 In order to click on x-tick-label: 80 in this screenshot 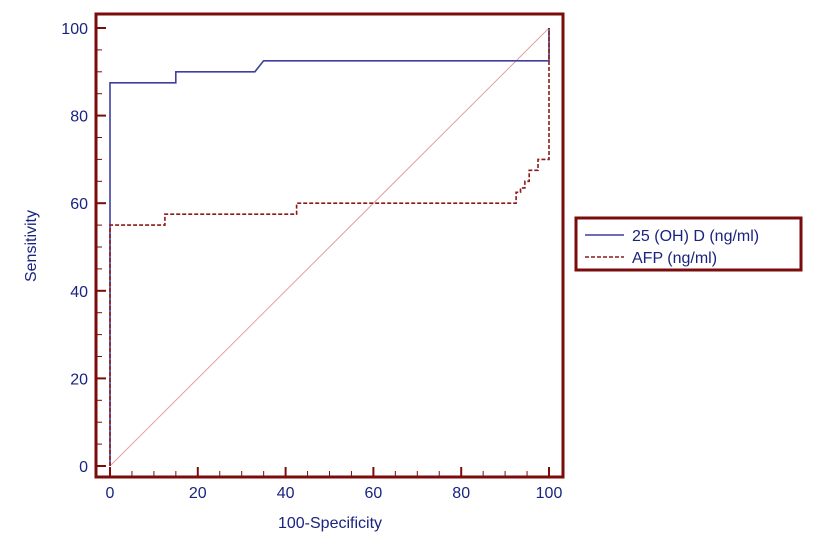, I will do `click(461, 493)`.